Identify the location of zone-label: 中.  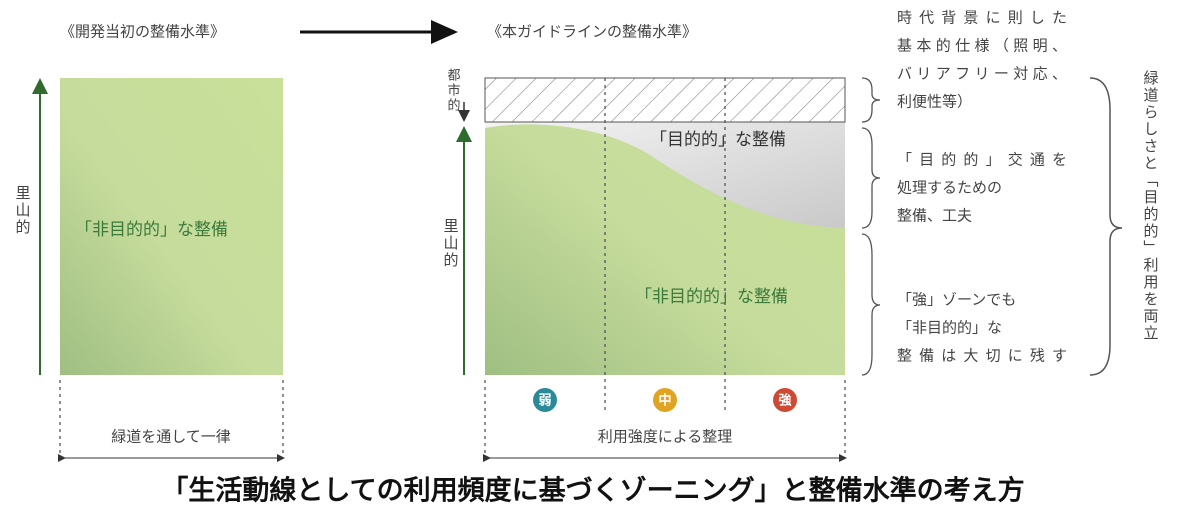
(664, 401).